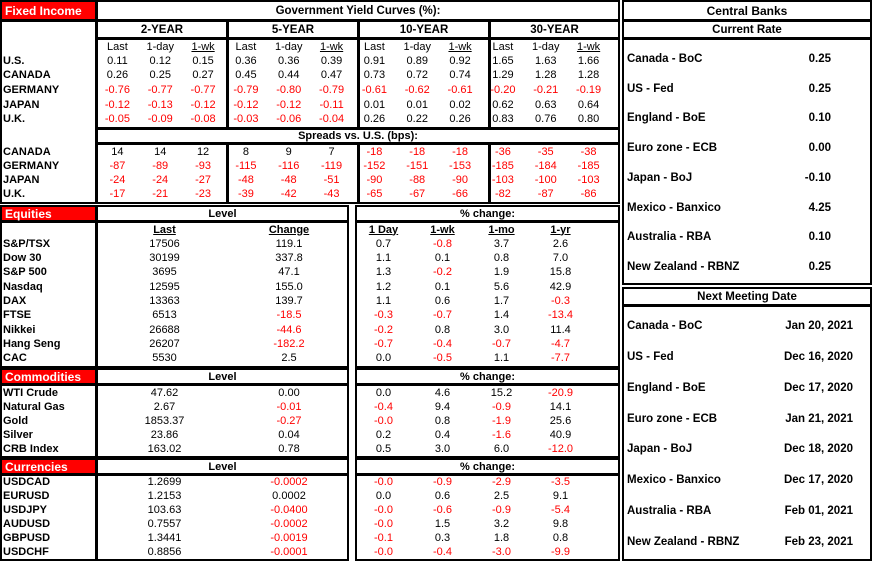 Image resolution: width=872 pixels, height=561 pixels. What do you see at coordinates (222, 483) in the screenshot?
I see `currency-level-row: 1.2699 -0.0002` at bounding box center [222, 483].